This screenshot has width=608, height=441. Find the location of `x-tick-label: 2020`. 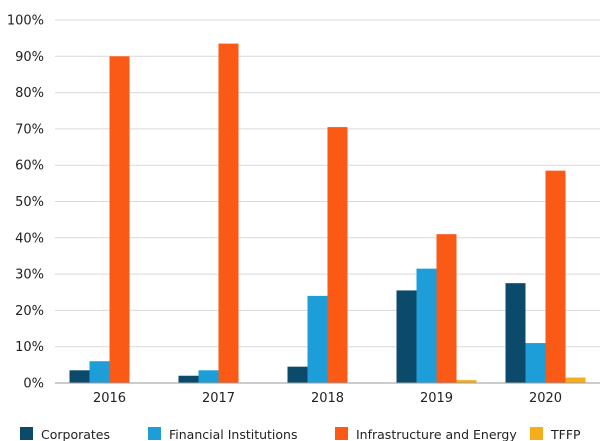

x-tick-label: 2020 is located at coordinates (545, 398).